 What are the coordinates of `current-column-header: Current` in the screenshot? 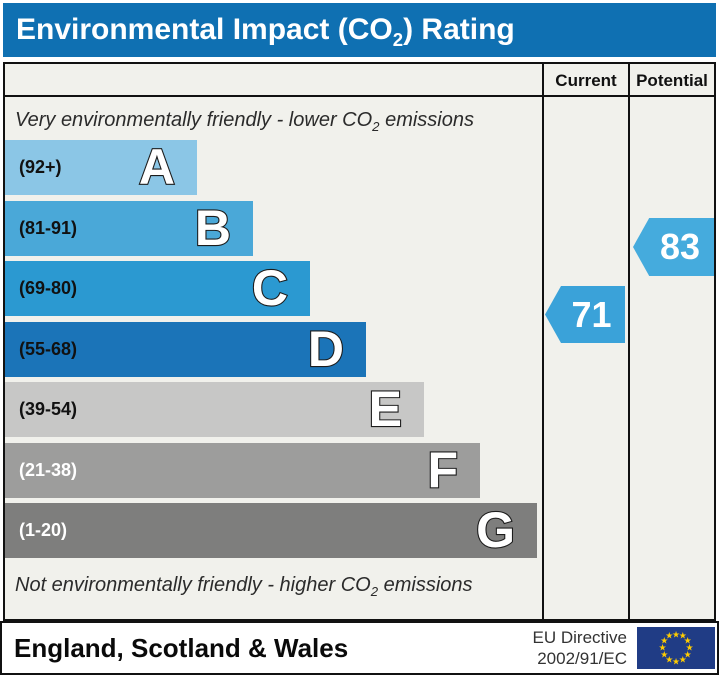 It's located at (586, 80).